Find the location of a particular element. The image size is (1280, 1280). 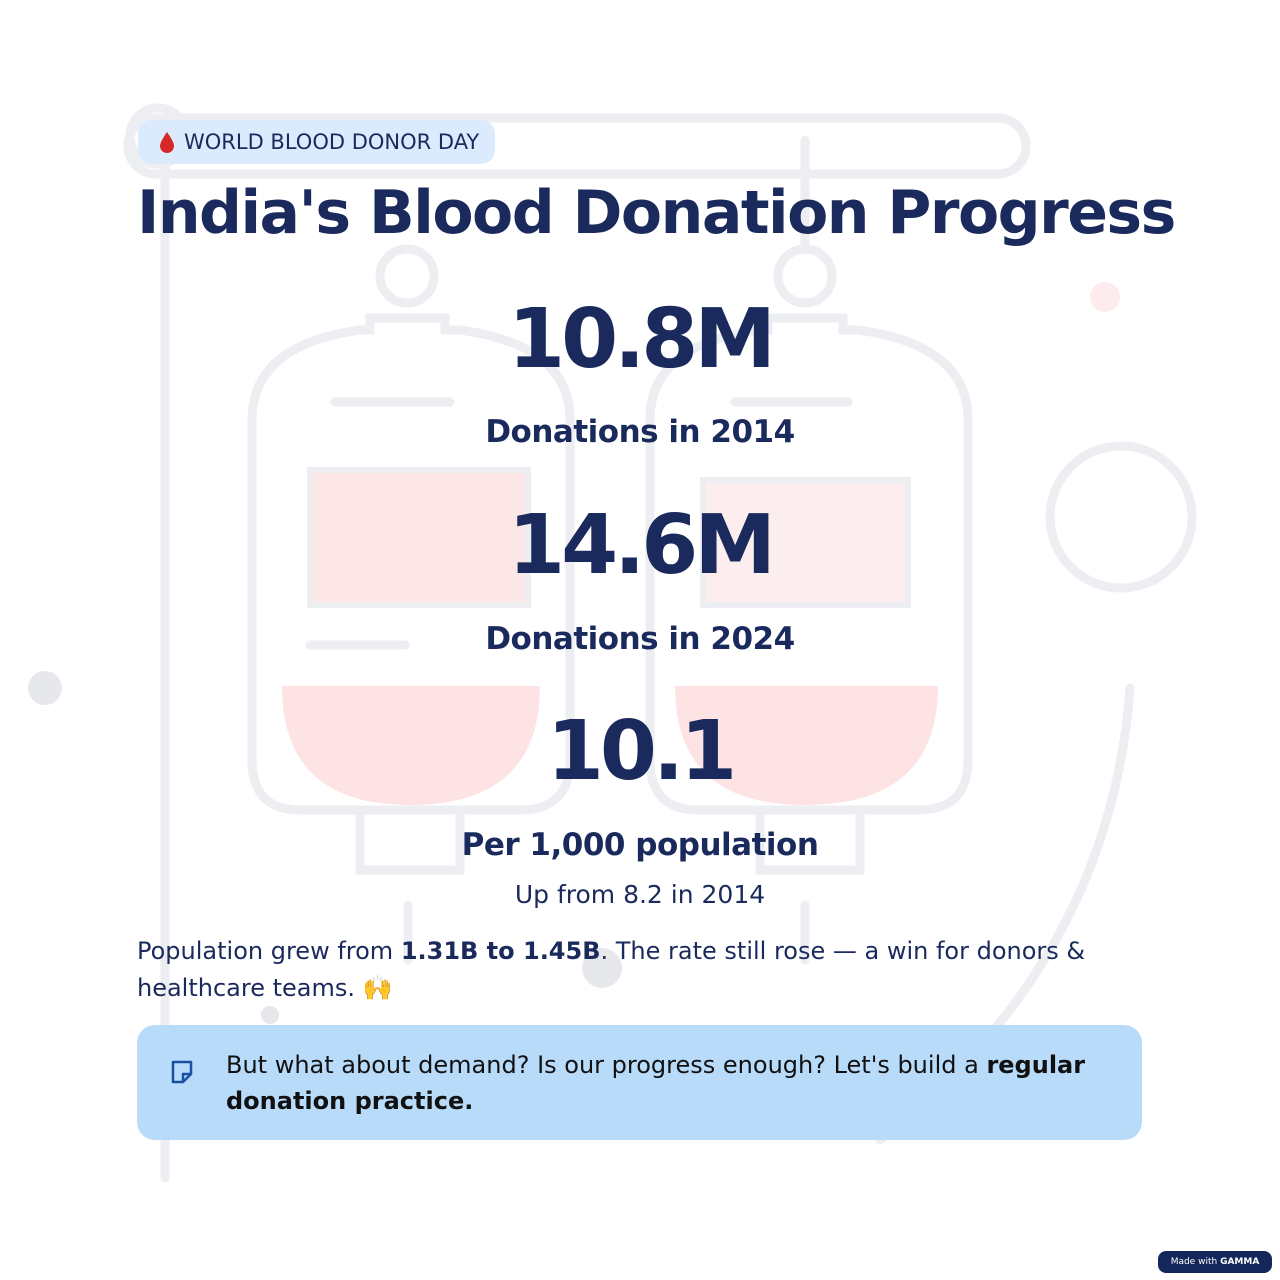

footer-badge: Made with GAMMA is located at coordinates (1215, 1262).